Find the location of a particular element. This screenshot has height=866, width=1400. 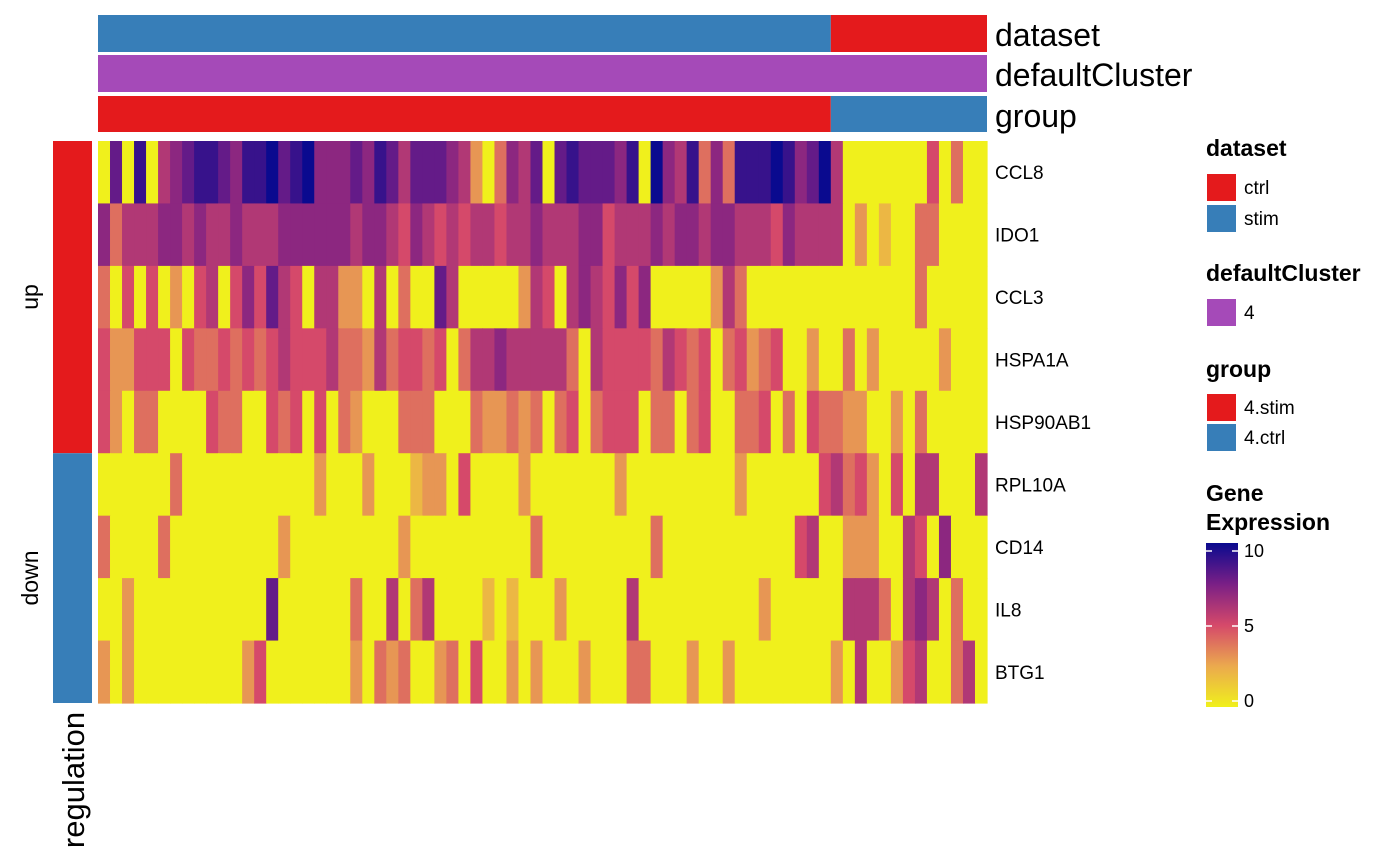

legend-label-ctrl: ctrl is located at coordinates (1256, 188).